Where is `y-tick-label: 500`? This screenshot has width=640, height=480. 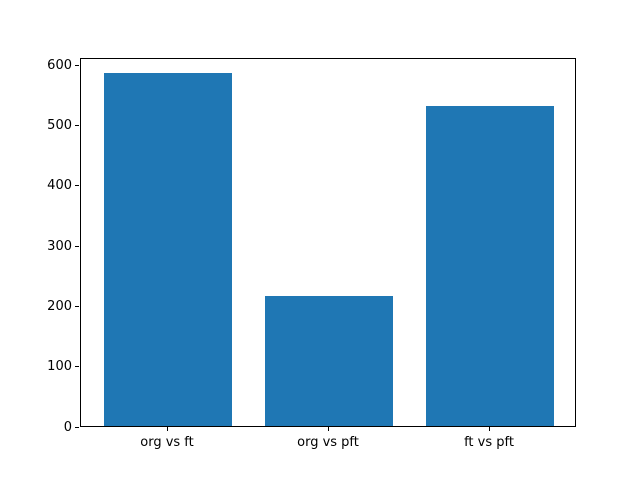
y-tick-label: 500 is located at coordinates (59, 125).